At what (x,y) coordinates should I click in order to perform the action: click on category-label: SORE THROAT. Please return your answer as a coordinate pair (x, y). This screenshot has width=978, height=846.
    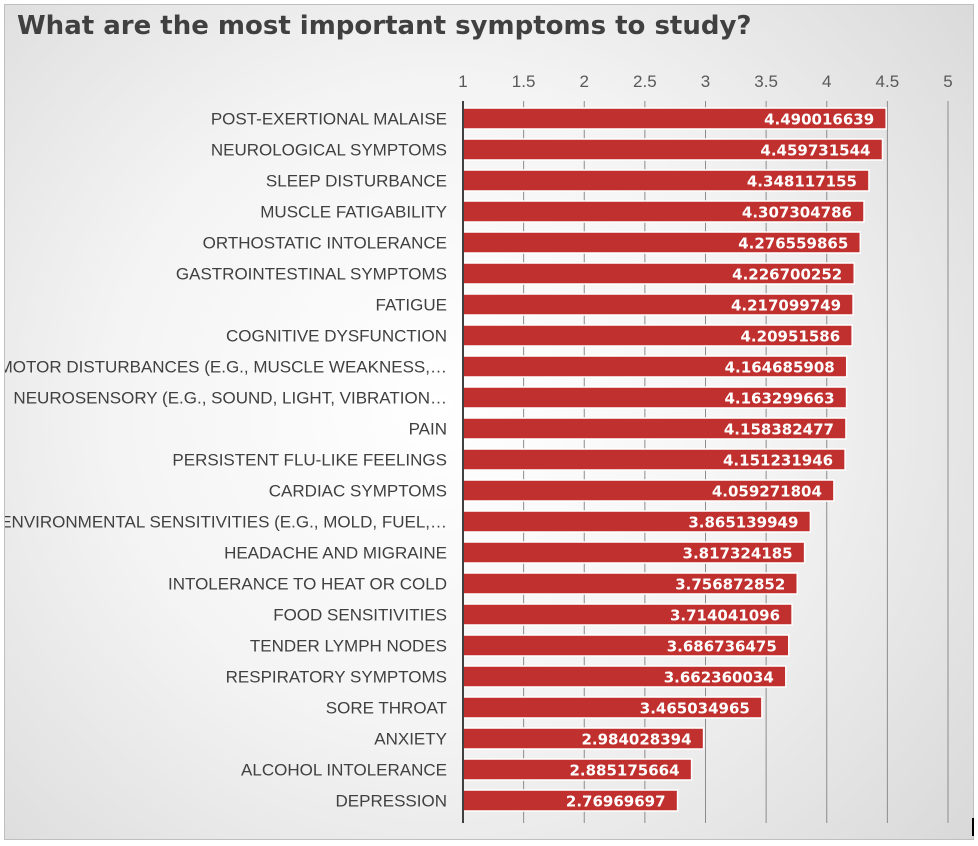
    Looking at the image, I should click on (386, 708).